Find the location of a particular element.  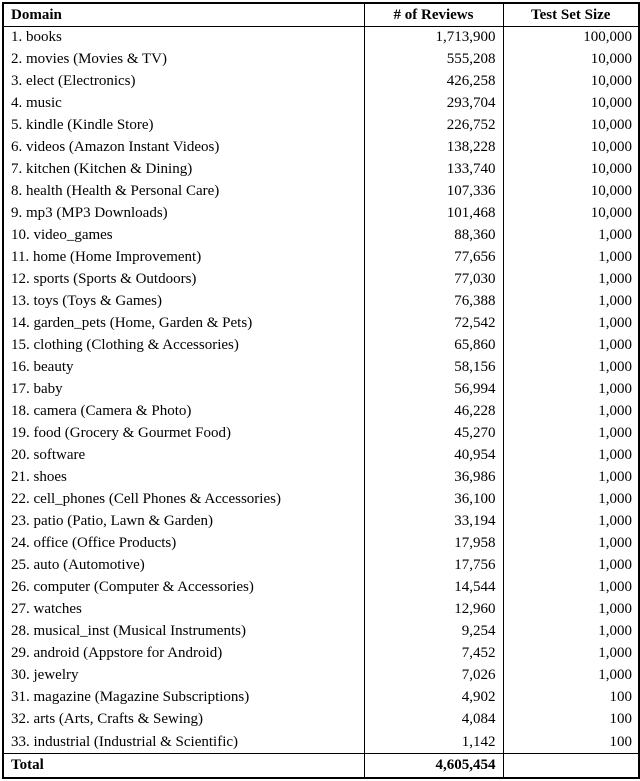

reviews-cell: 107,336 is located at coordinates (433, 191).